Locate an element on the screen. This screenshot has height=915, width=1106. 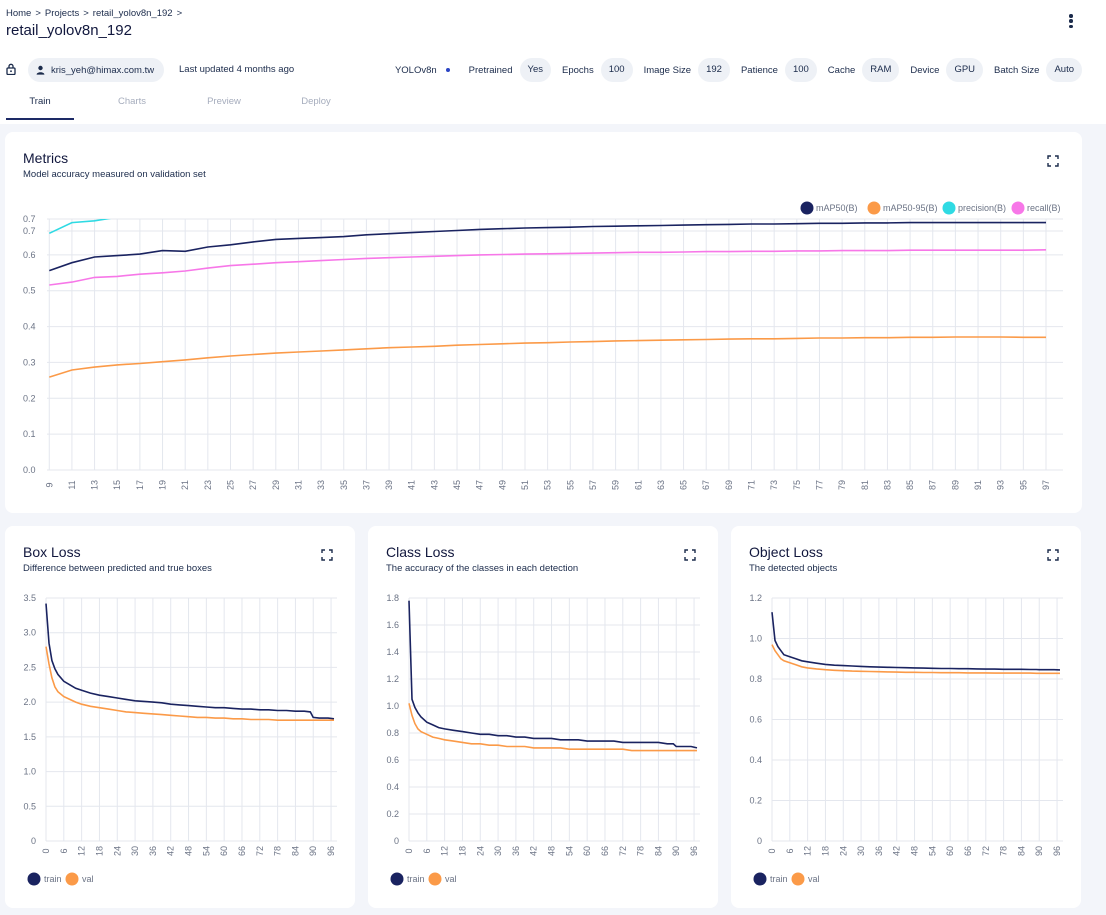
x-tick-label: 30 is located at coordinates (135, 851).